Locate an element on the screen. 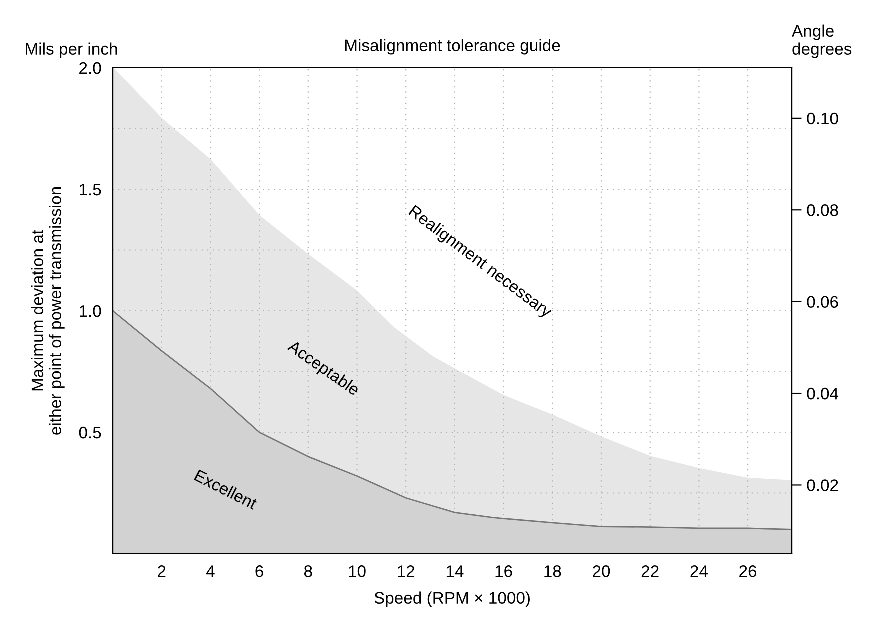 The width and height of the screenshot is (873, 622). x-tick-label: 14 is located at coordinates (455, 572).